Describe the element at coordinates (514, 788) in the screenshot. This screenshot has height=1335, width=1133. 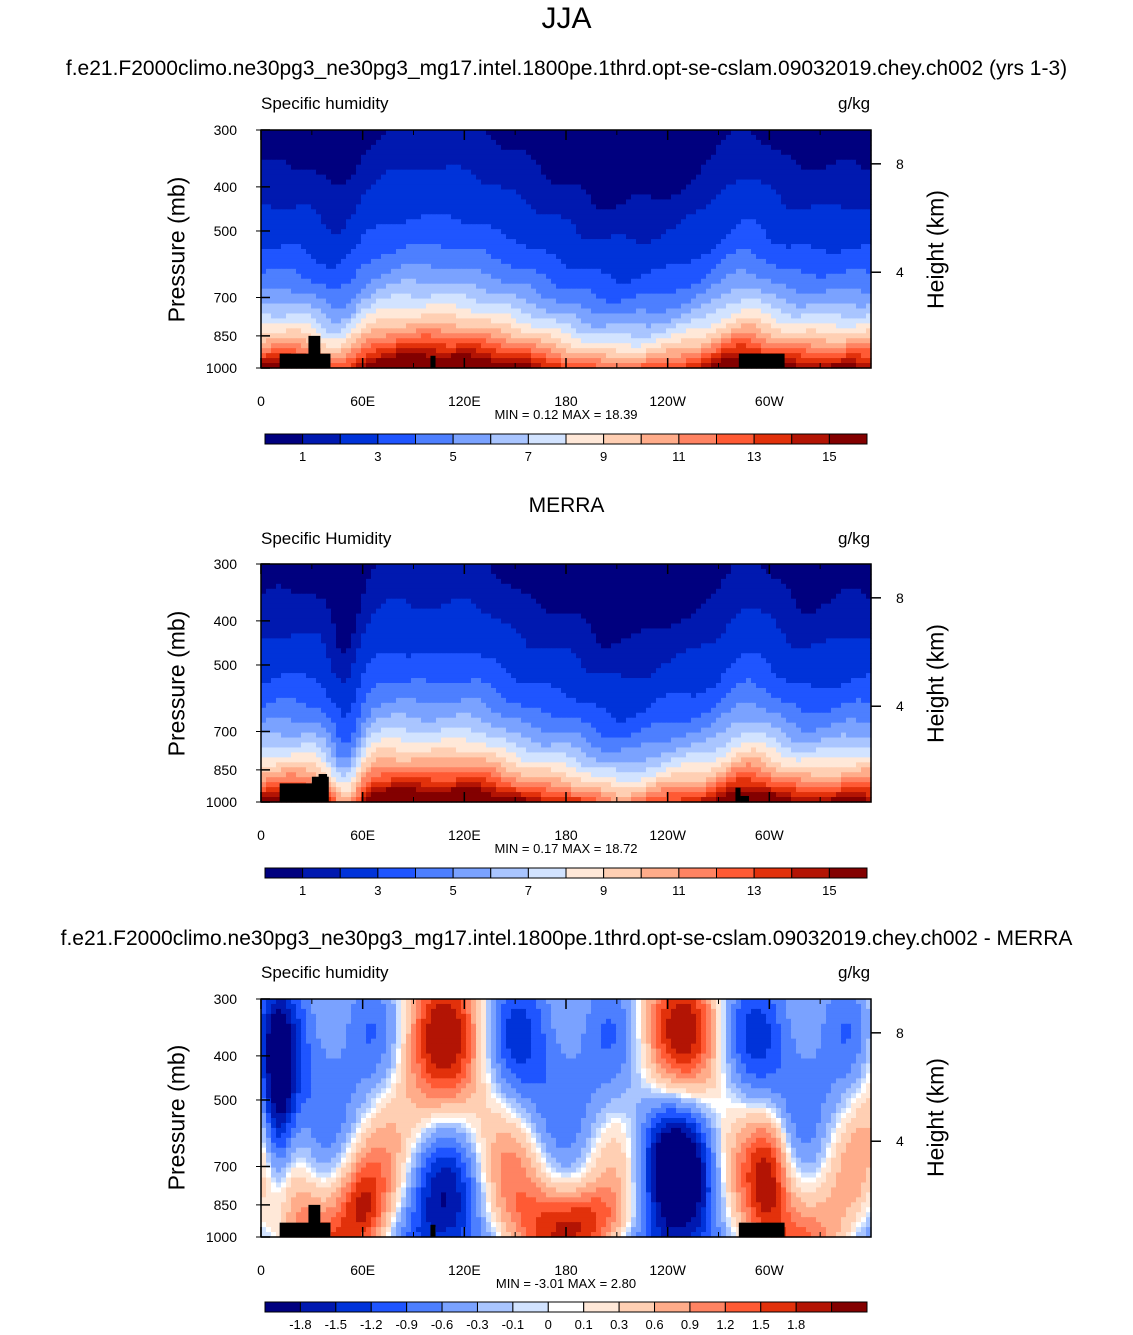
I see `panel-2-topography` at that location.